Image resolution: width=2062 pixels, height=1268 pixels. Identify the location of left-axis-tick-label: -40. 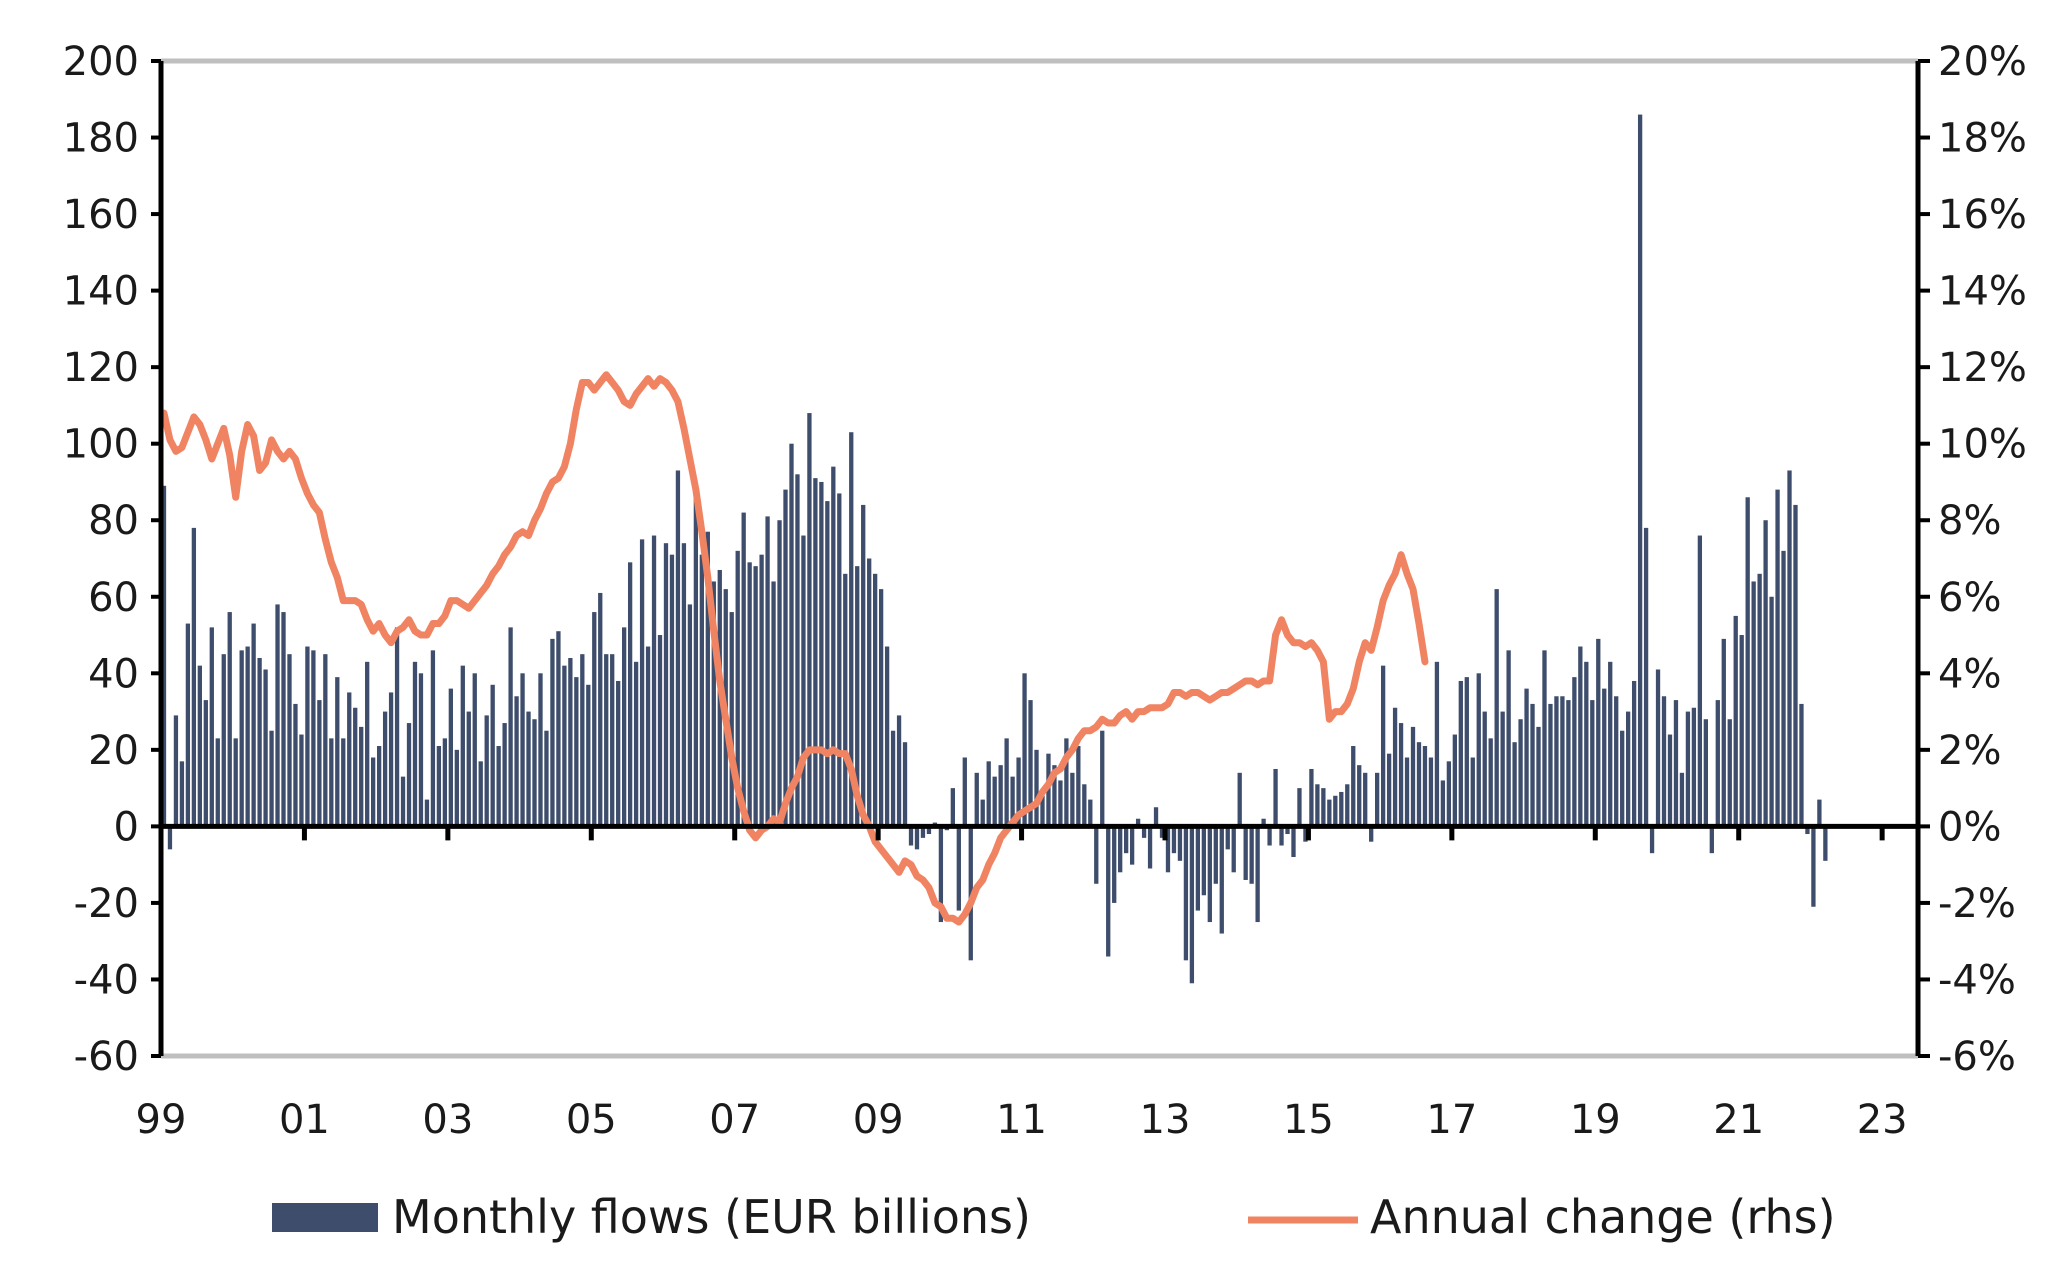
(106, 980).